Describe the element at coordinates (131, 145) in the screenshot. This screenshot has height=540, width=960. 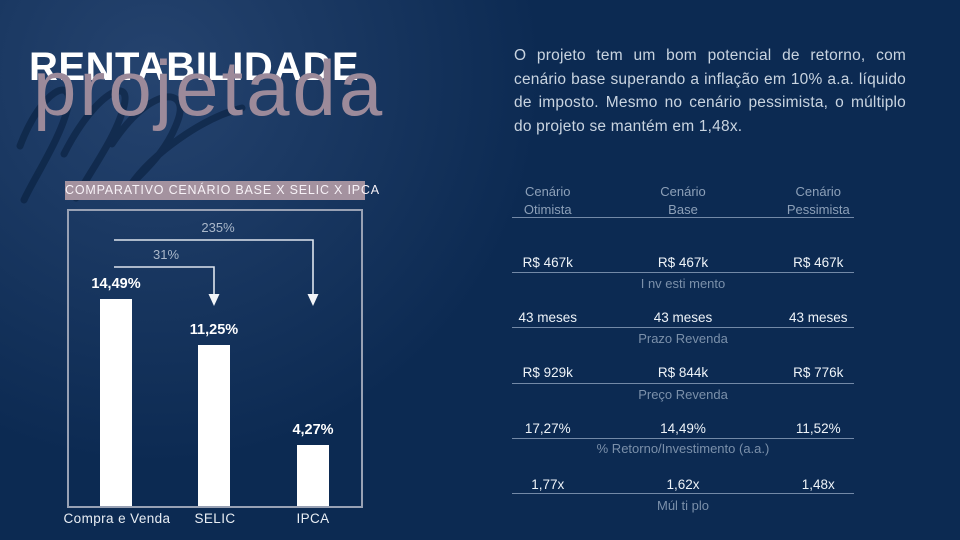
I see `signature-flourish-decoration` at that location.